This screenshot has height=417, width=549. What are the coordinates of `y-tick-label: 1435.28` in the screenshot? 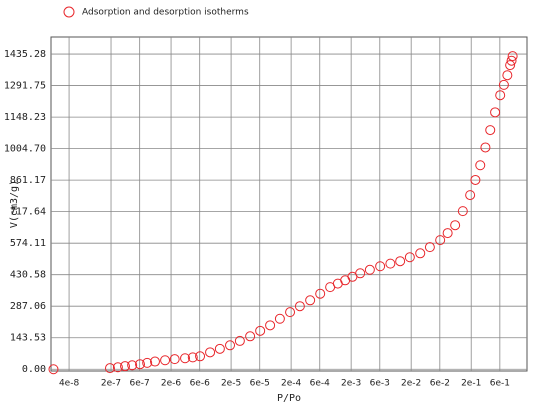 It's located at (25, 54).